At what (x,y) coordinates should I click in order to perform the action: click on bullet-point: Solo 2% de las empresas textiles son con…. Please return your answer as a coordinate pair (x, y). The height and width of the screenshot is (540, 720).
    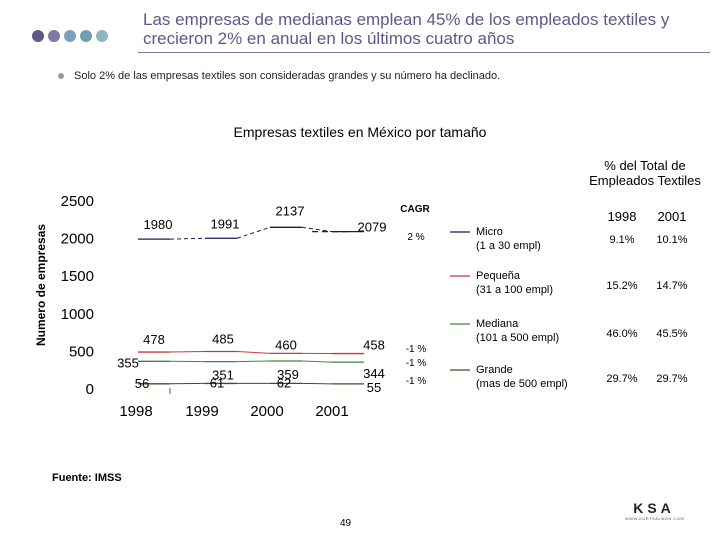
    Looking at the image, I should click on (279, 76).